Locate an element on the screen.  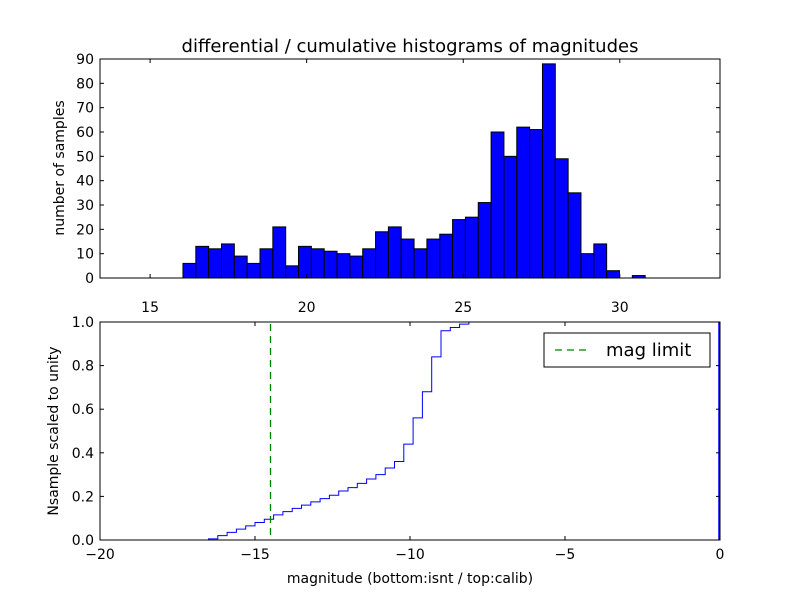
bottom-x-tick-label: 0 is located at coordinates (720, 555).